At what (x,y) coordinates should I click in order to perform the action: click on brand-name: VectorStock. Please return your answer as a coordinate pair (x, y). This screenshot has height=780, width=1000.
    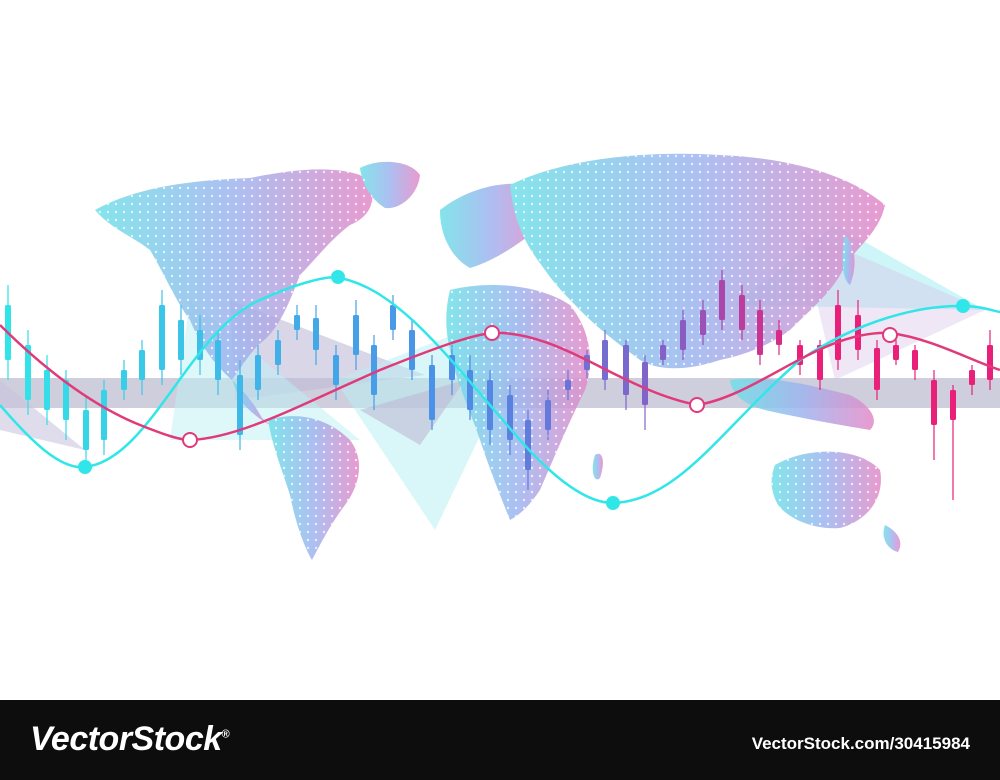
    Looking at the image, I should click on (126, 739).